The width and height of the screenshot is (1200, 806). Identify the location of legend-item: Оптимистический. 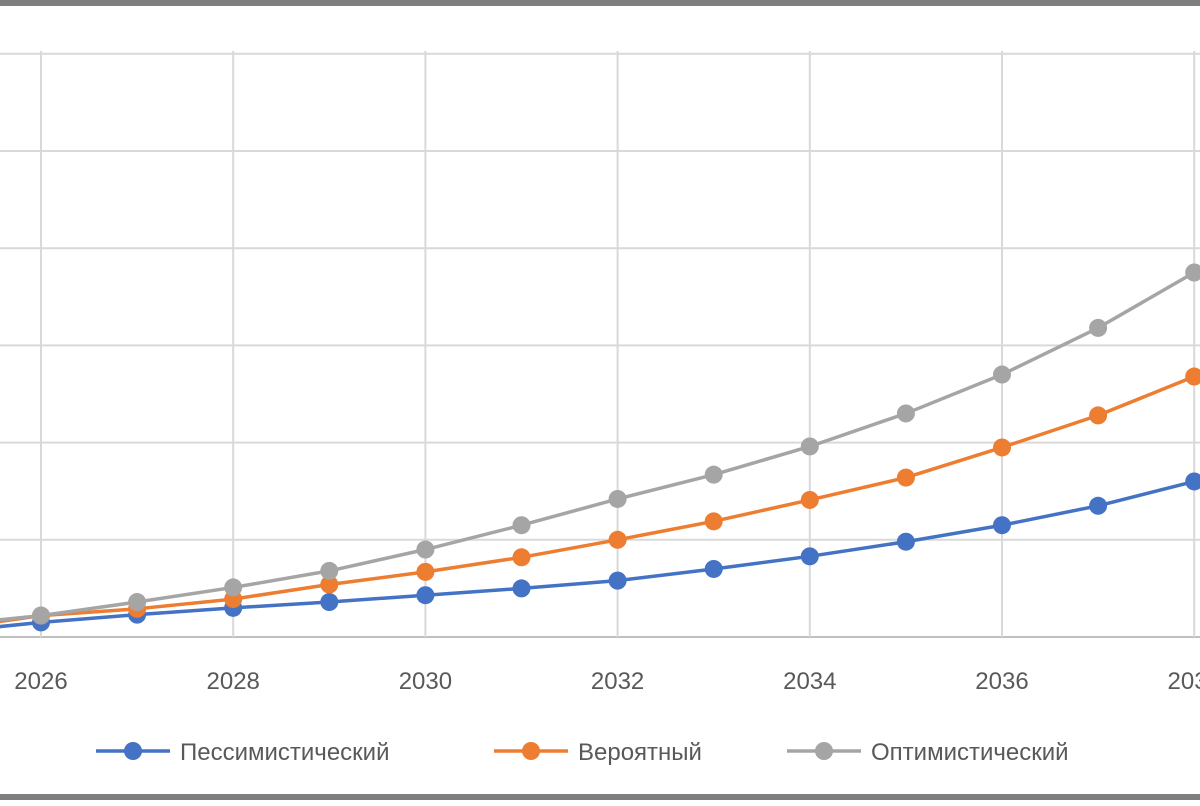
(928, 752).